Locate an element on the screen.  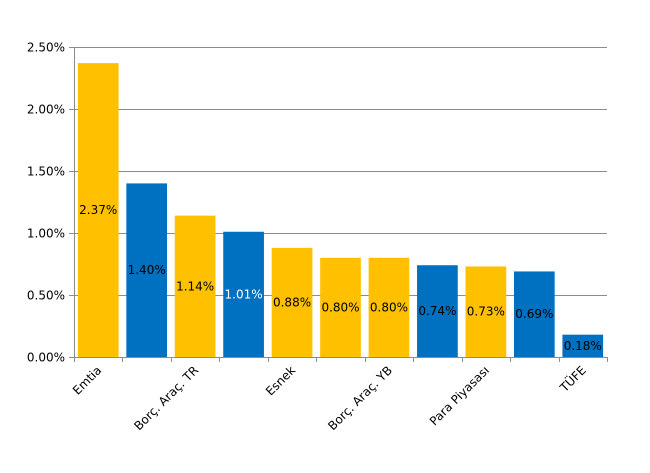
data-label: 0.88% is located at coordinates (292, 302).